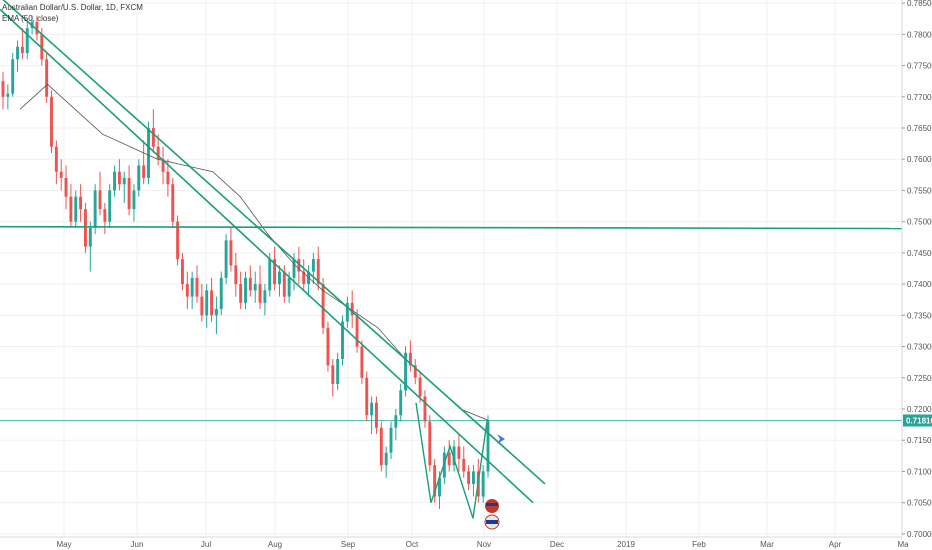  I want to click on time-axis: May Jun Jul Aug Sep Oct Nov Dec 2019 Feb Mar Apr Ma, so click(454, 542).